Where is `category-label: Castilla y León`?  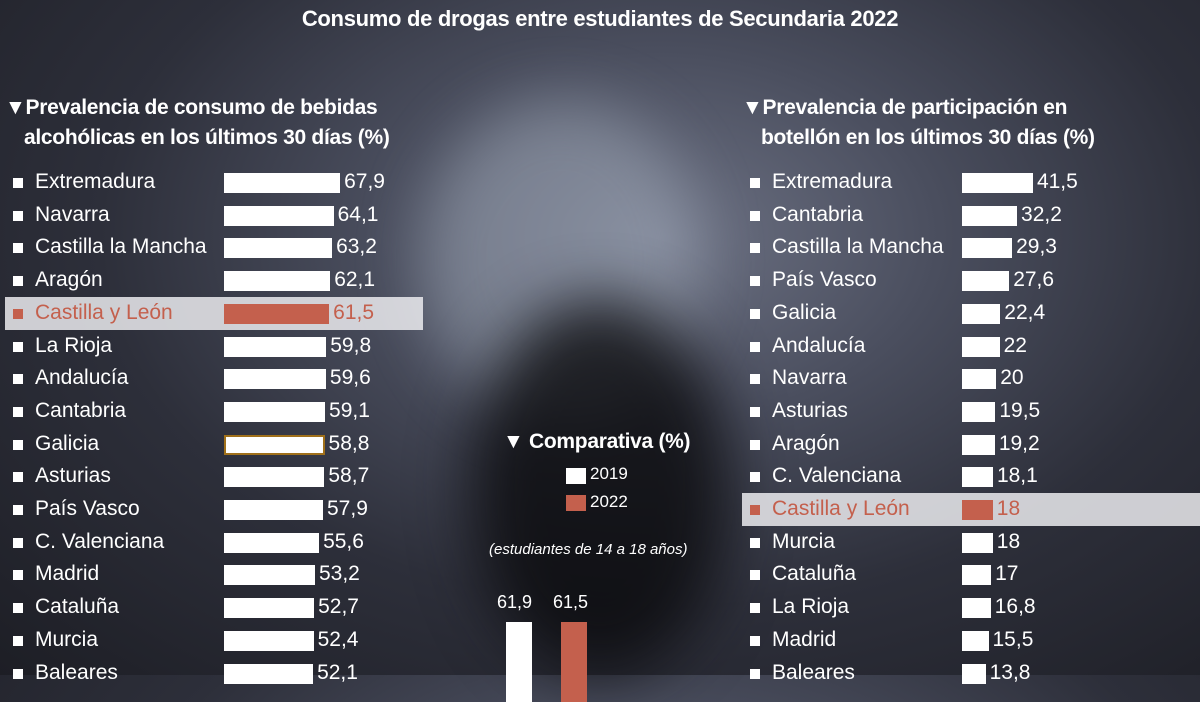 category-label: Castilla y León is located at coordinates (841, 508).